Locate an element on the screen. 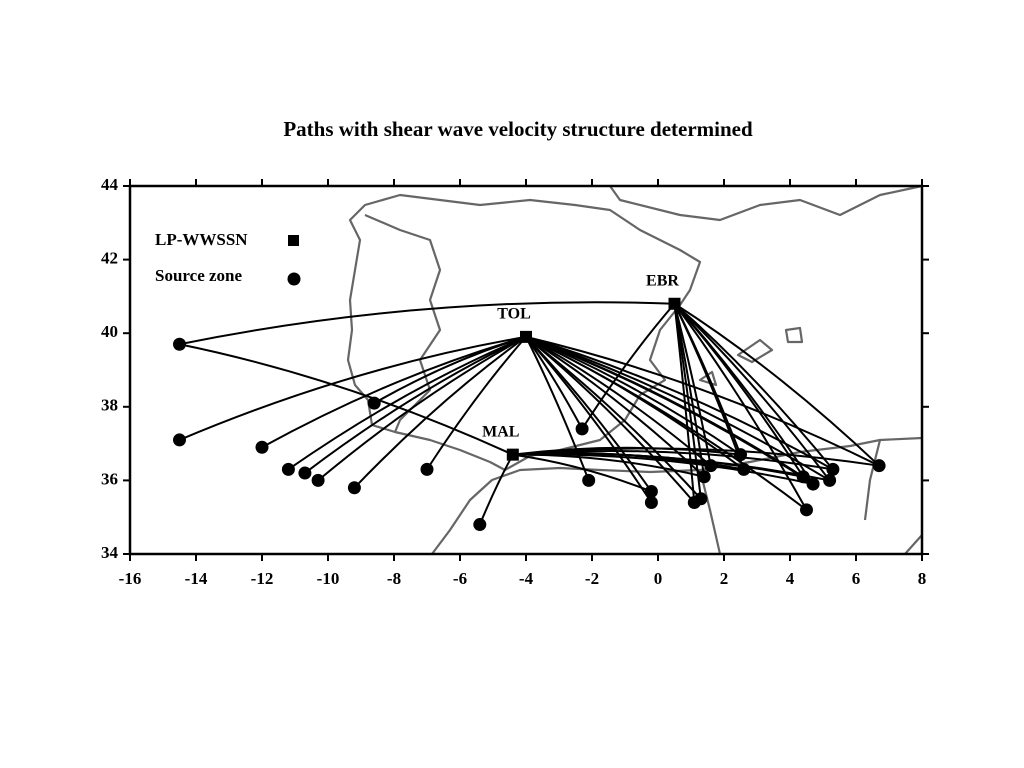  y-tick-label: 42 is located at coordinates (109, 258).